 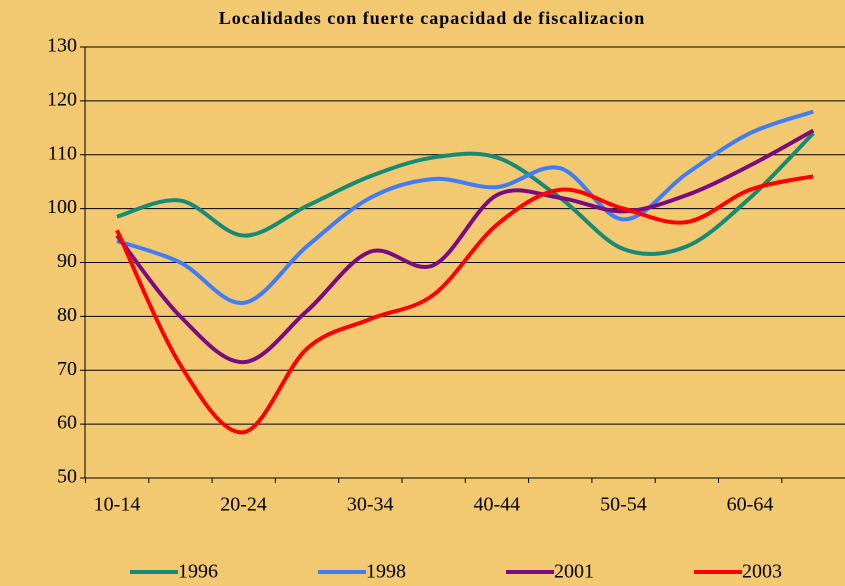 What do you see at coordinates (198, 572) in the screenshot?
I see `legend-label: 1996` at bounding box center [198, 572].